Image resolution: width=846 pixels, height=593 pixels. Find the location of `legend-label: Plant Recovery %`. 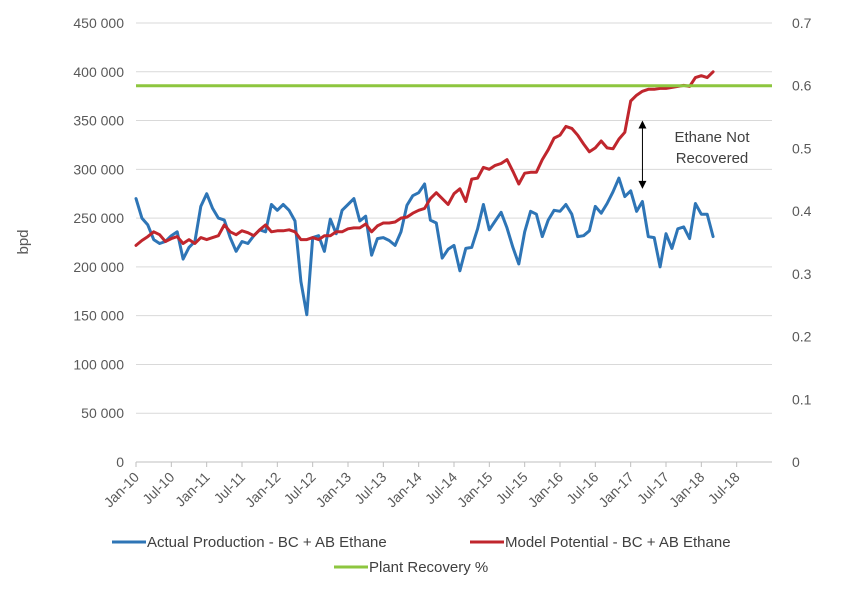

legend-label: Plant Recovery % is located at coordinates (428, 567).